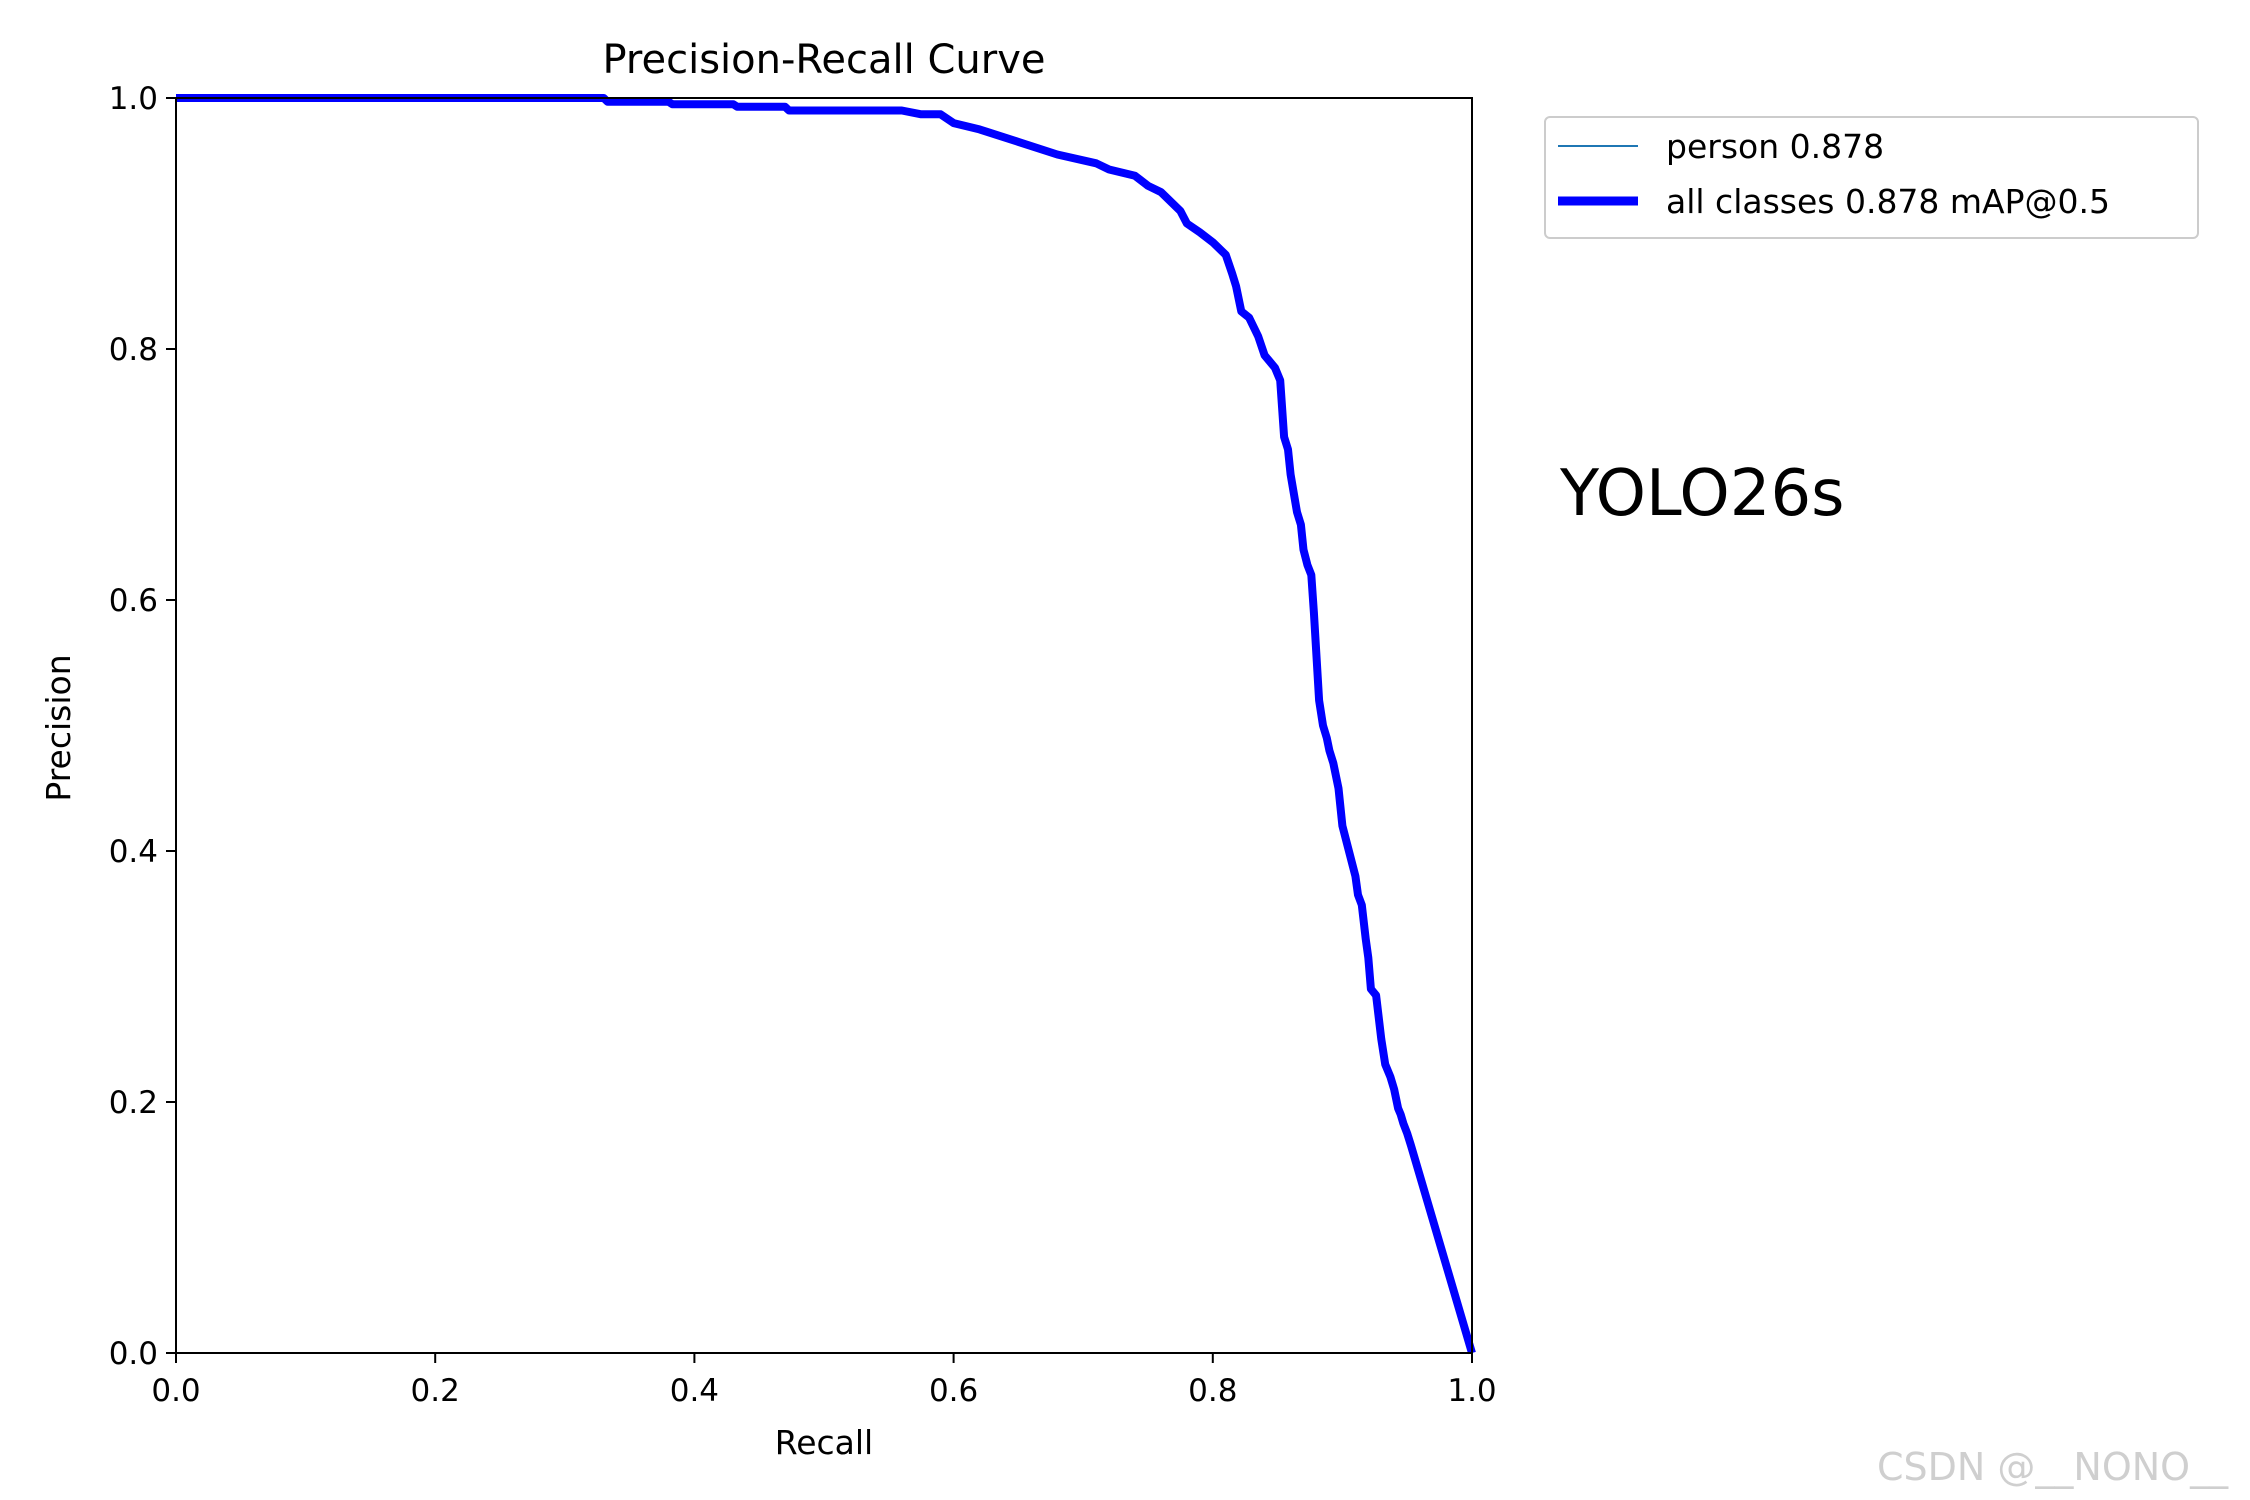 Image resolution: width=2250 pixels, height=1500 pixels. I want to click on legend-label-all-classes: all classes 0.878 mAP@0.5, so click(1888, 201).